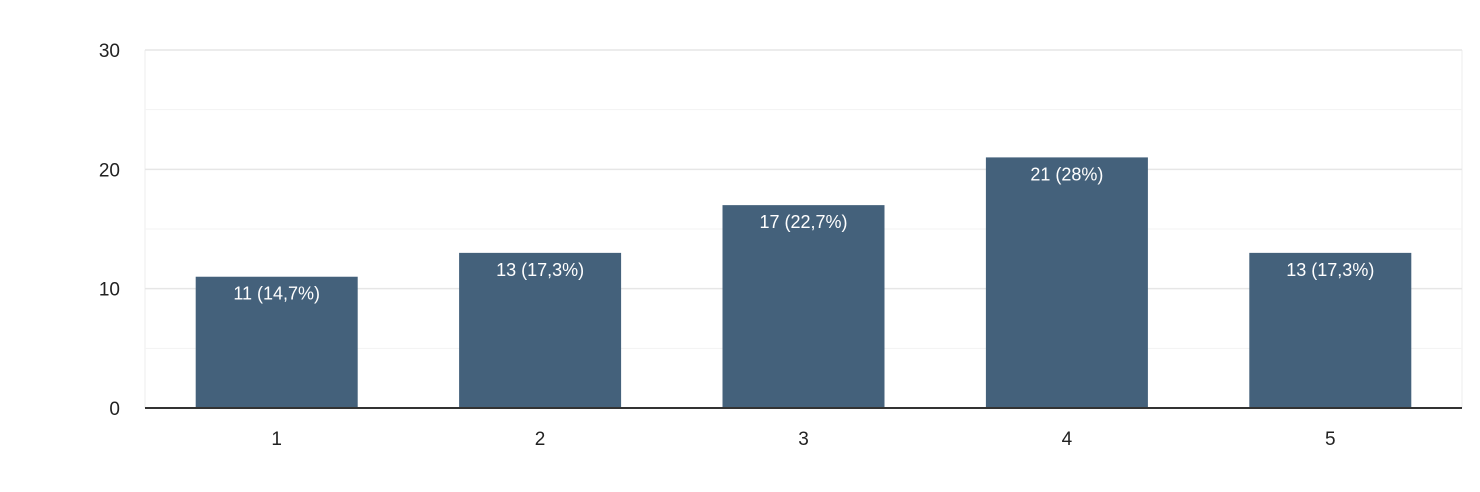  I want to click on data-label: 11 (14,7%), so click(276, 294).